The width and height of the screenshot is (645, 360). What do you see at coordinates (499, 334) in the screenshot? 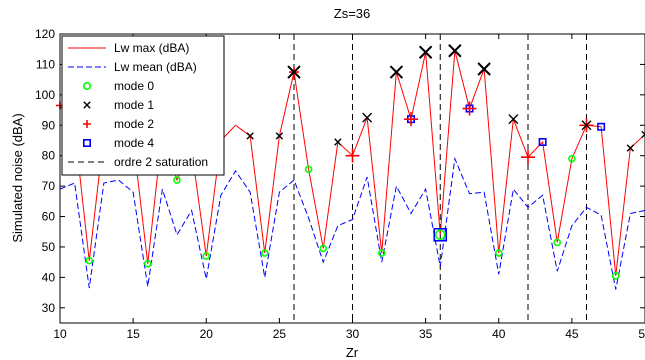
I see `x-tick-label: 40` at bounding box center [499, 334].